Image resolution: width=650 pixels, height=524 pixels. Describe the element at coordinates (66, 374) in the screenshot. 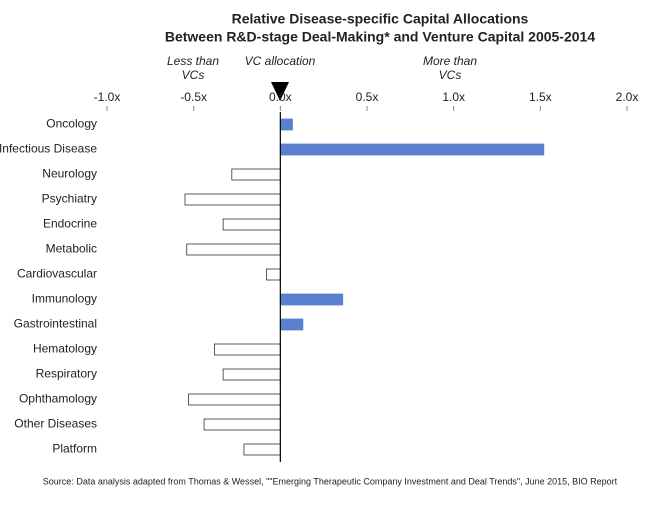

I see `y-tick-label: Respiratory` at that location.